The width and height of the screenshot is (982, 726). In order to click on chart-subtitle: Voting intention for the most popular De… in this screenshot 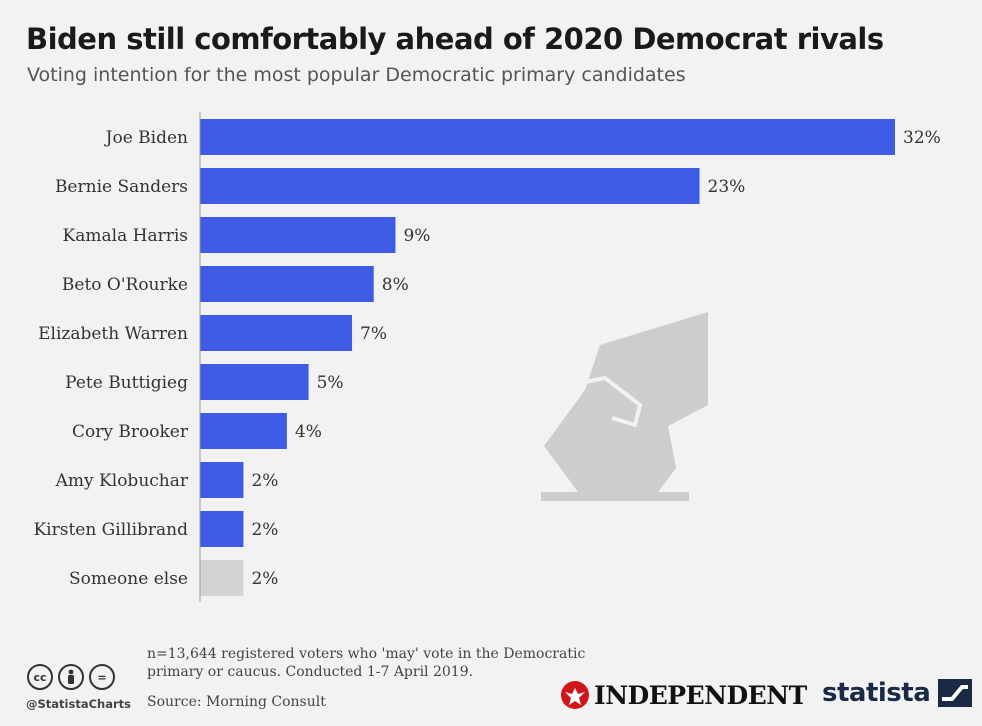, I will do `click(356, 75)`.